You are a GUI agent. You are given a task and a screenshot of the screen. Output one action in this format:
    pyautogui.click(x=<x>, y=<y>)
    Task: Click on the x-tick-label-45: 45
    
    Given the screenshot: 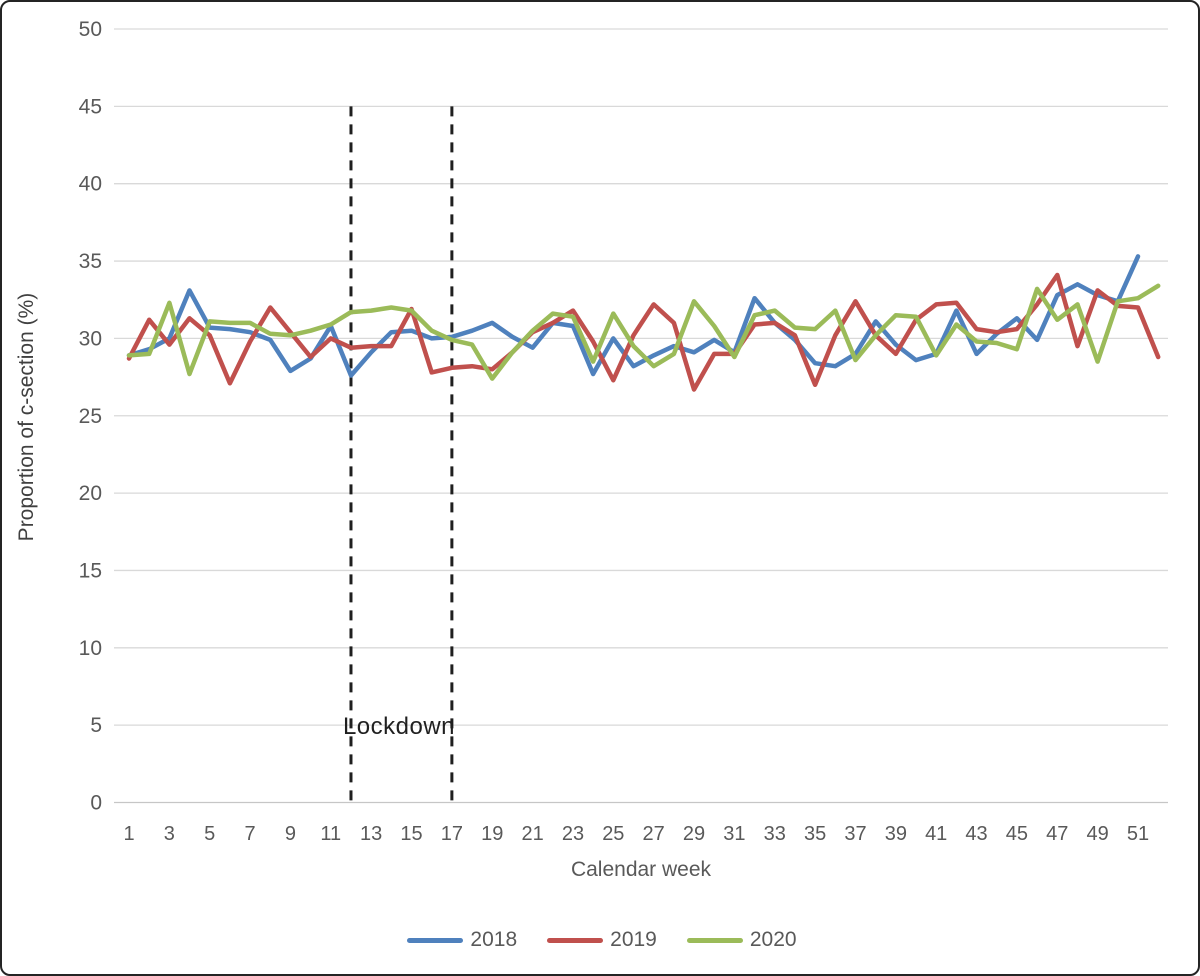 What is the action you would take?
    pyautogui.click(x=1017, y=834)
    